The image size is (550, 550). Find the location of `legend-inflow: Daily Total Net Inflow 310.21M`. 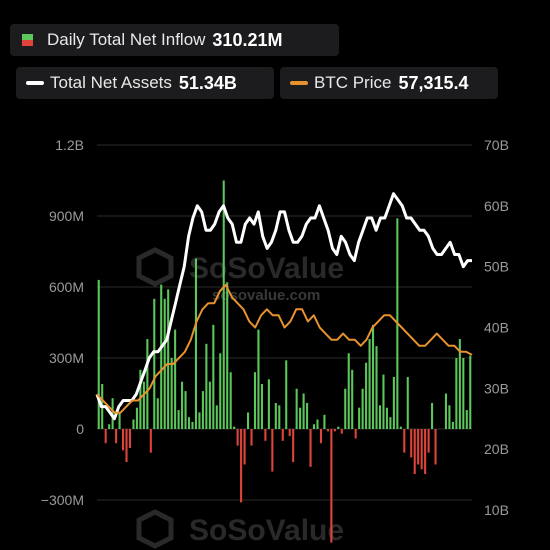

legend-inflow: Daily Total Net Inflow 310.21M is located at coordinates (174, 40).